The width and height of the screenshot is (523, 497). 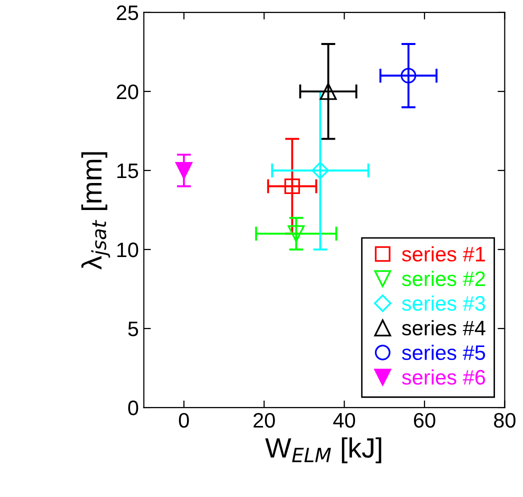 What do you see at coordinates (127, 92) in the screenshot?
I see `y-tick-label: 20` at bounding box center [127, 92].